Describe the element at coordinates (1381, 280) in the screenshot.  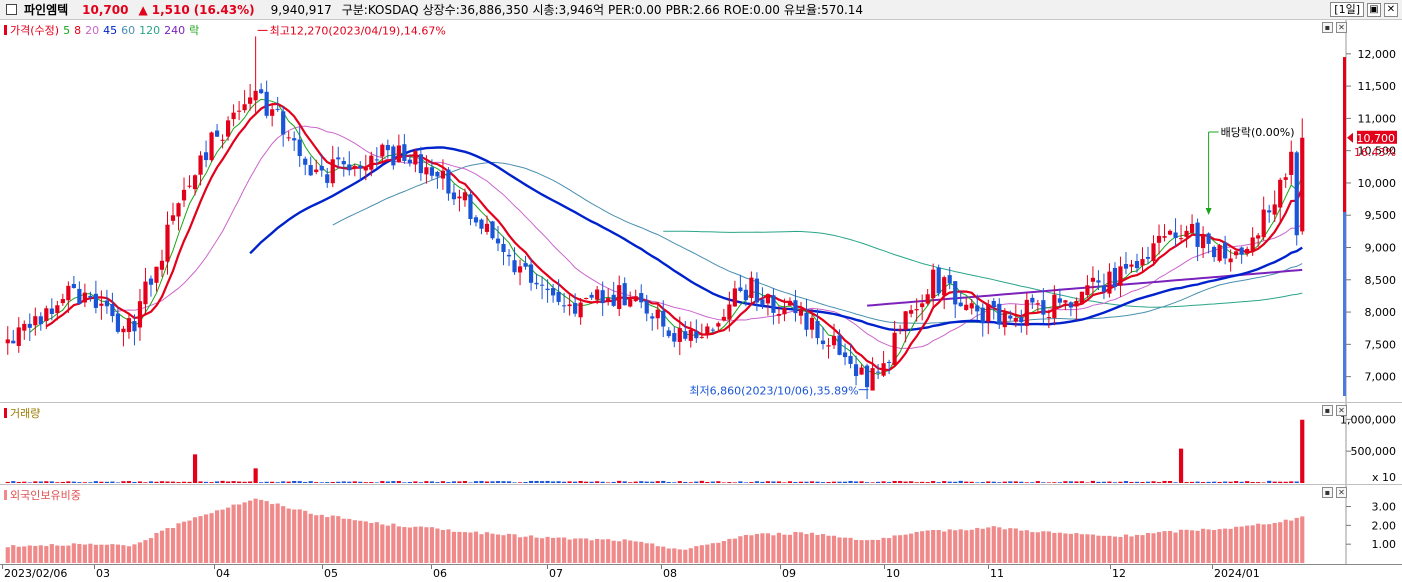
I see `price-y-tick-label: 8,500` at that location.